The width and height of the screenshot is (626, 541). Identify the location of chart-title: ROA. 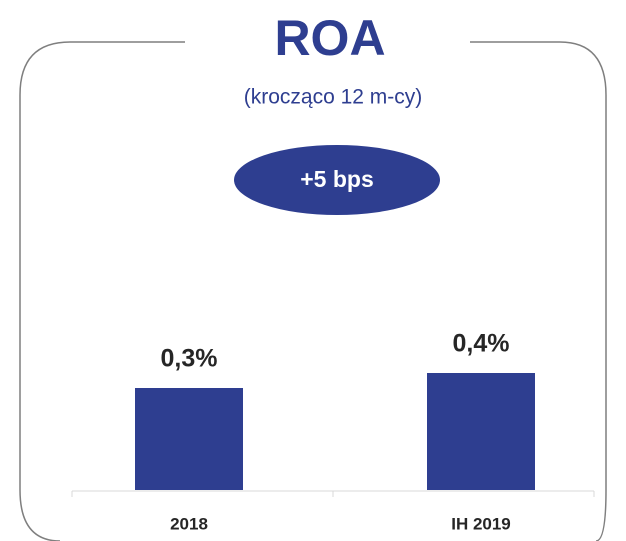
(329, 38).